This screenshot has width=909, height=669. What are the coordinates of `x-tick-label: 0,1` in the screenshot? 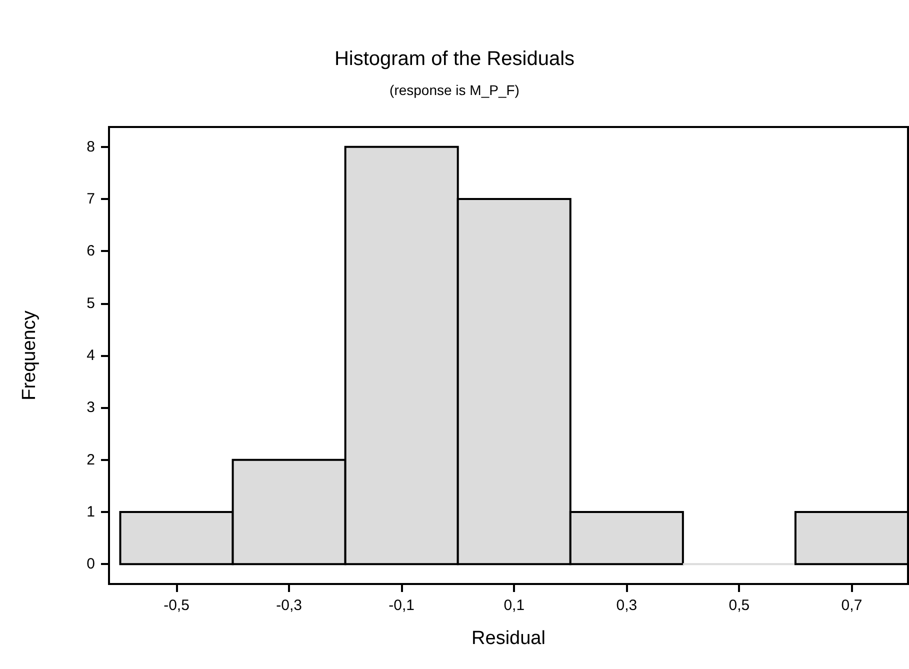 It's located at (514, 605).